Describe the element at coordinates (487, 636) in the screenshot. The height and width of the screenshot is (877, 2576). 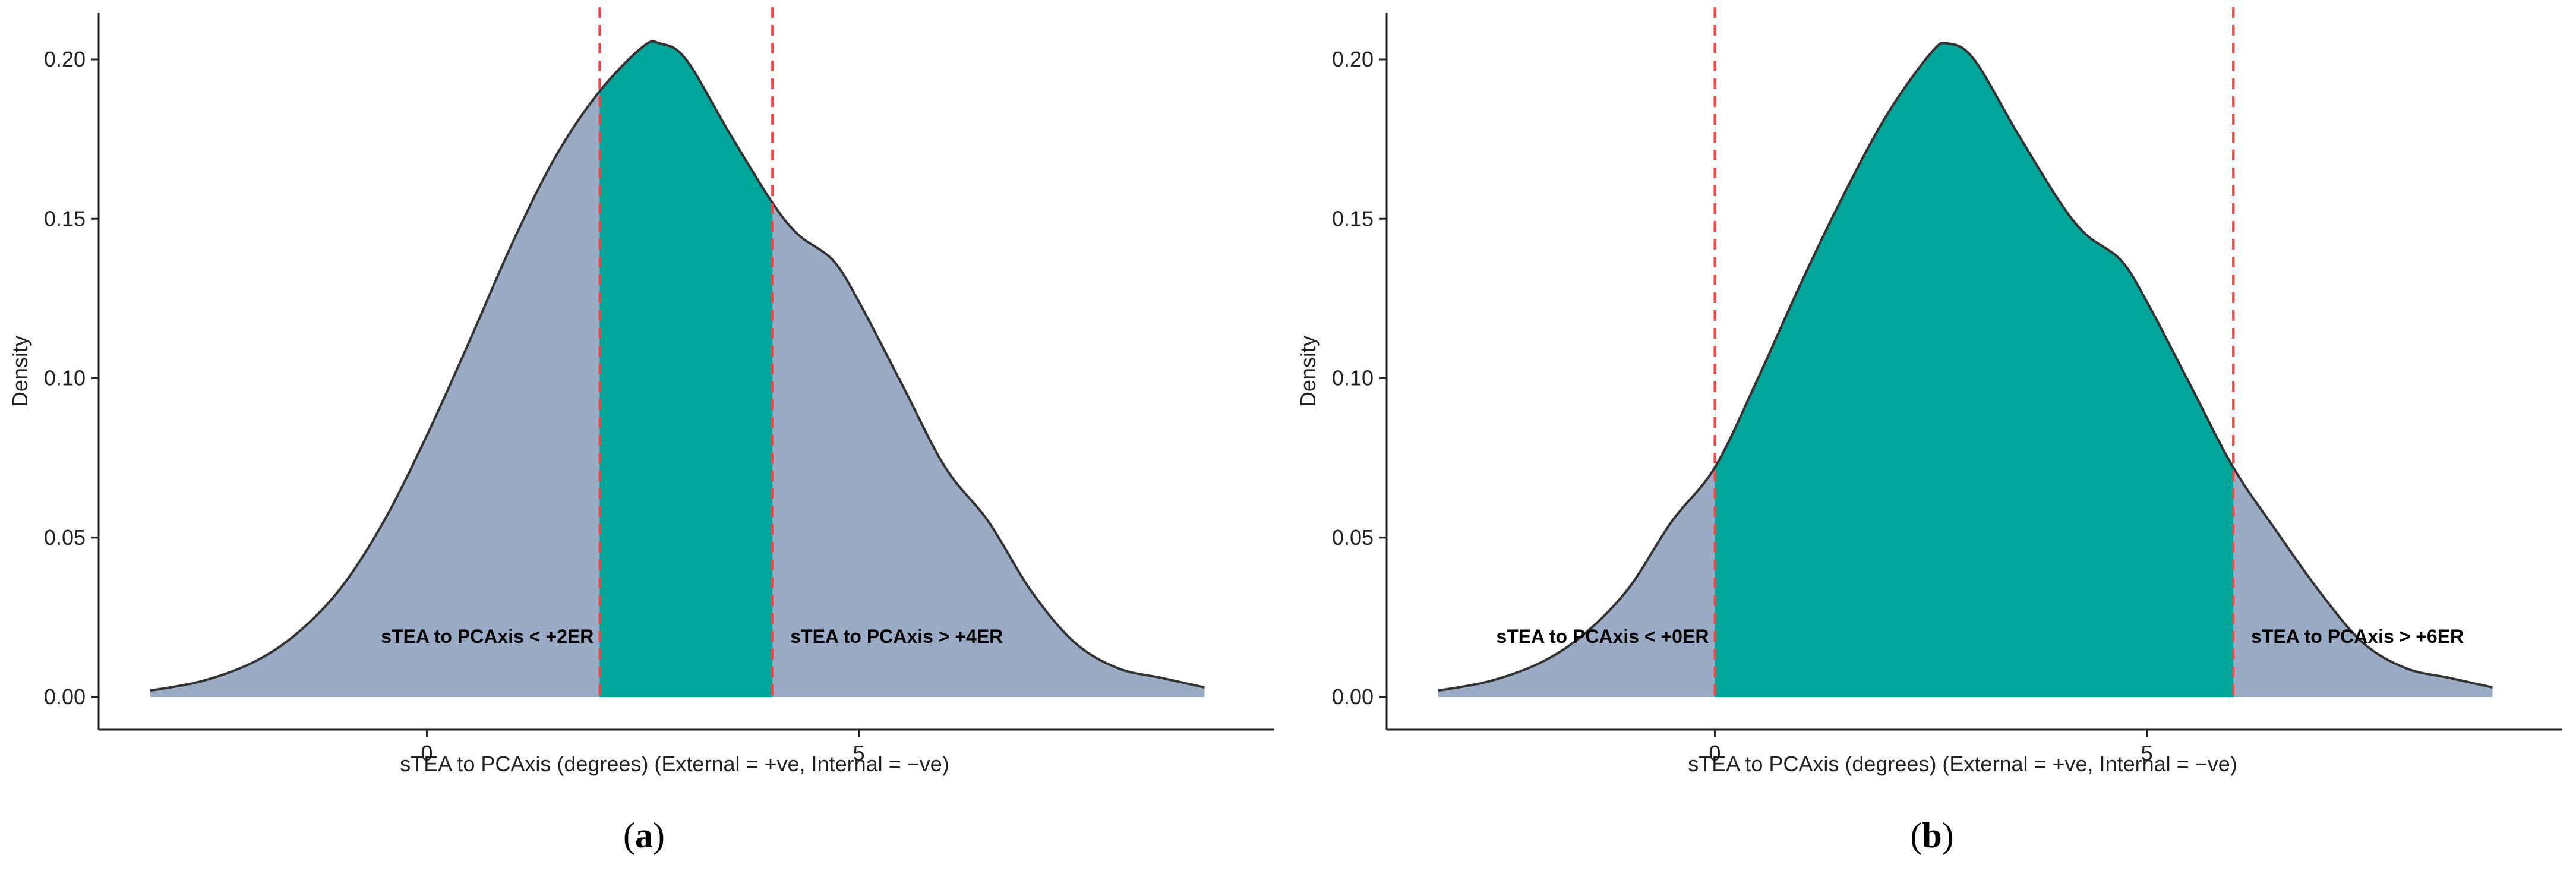
I see `annotation-lower: sTEA to PCAxis < +2ER` at that location.